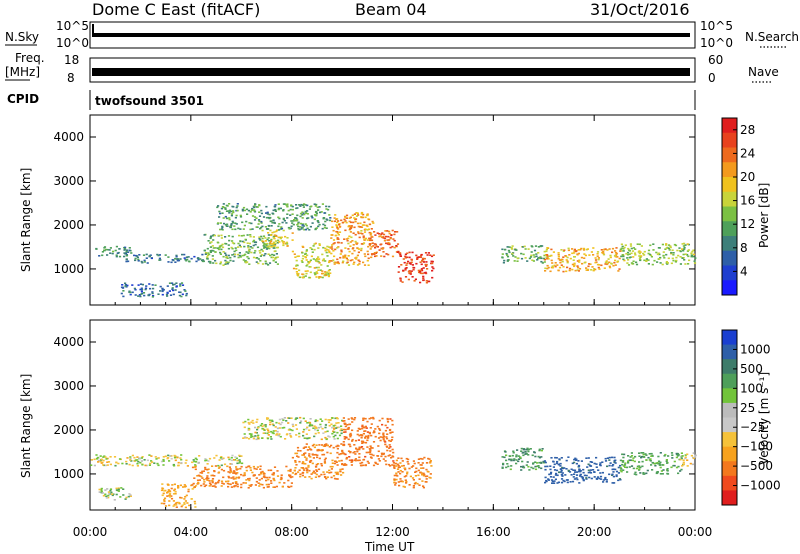 Image resolution: width=800 pixels, height=554 pixels. Describe the element at coordinates (68, 386) in the screenshot. I see `y-tick-label: 3000` at that location.